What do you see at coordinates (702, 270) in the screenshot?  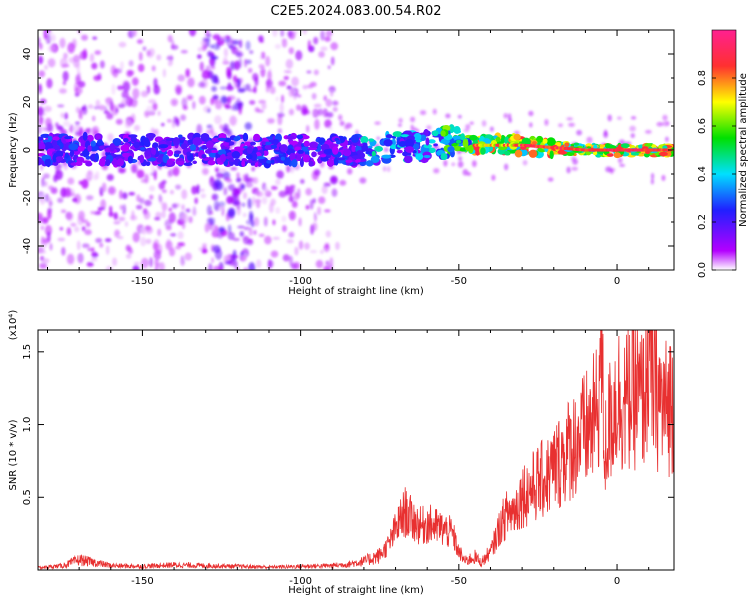 I see `colorbar-tick-label: 0.0` at bounding box center [702, 270].